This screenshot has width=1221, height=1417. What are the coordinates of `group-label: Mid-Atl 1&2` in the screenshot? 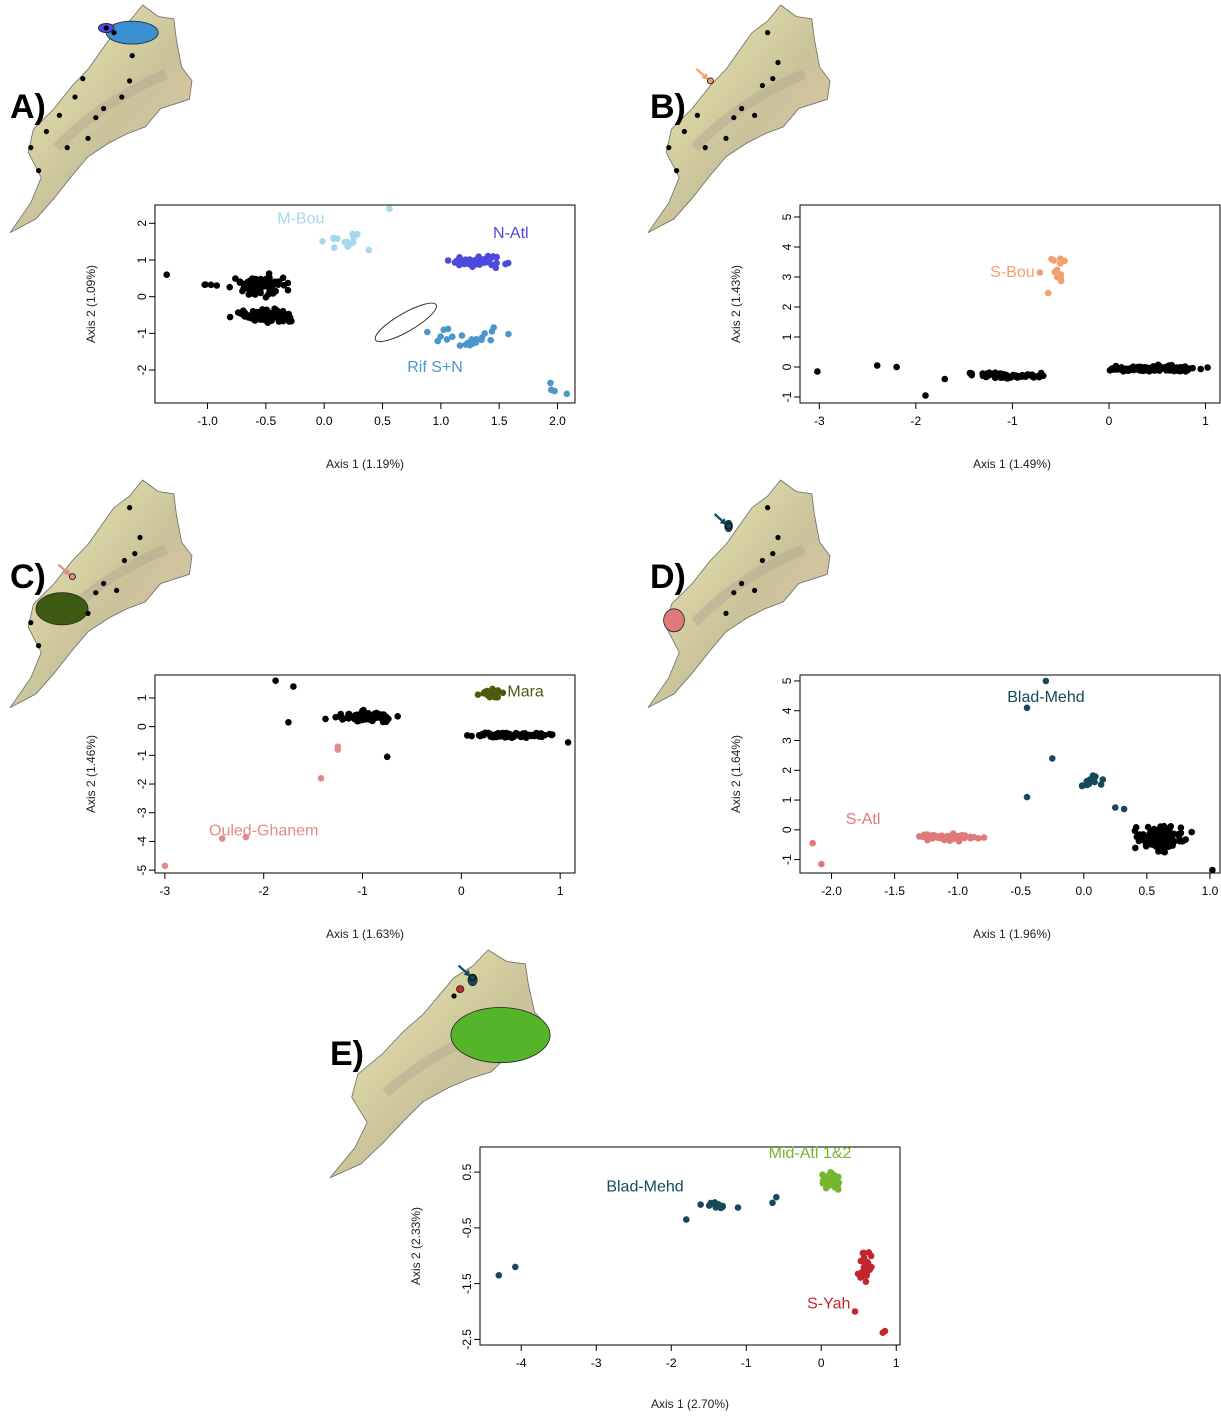 It's located at (810, 1153).